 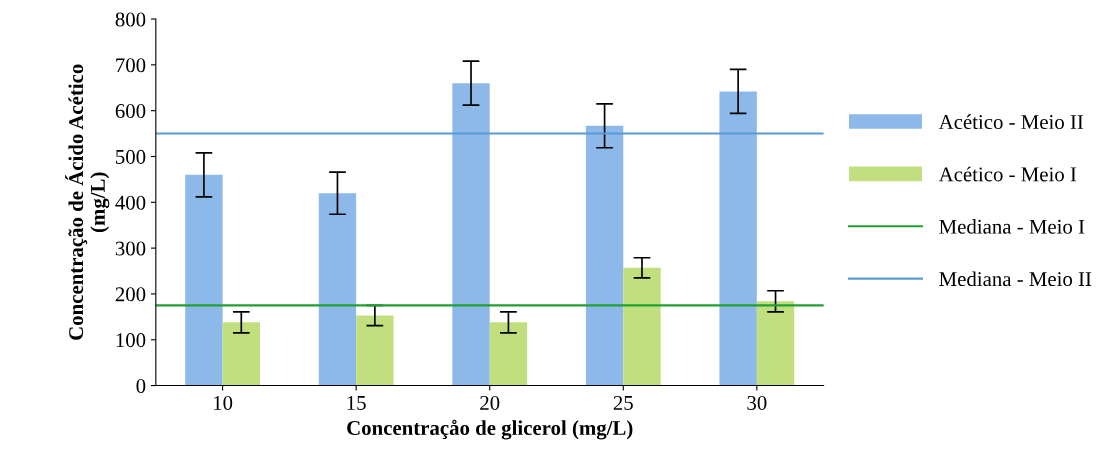 What do you see at coordinates (356, 402) in the screenshot?
I see `x-tick-label: 15` at bounding box center [356, 402].